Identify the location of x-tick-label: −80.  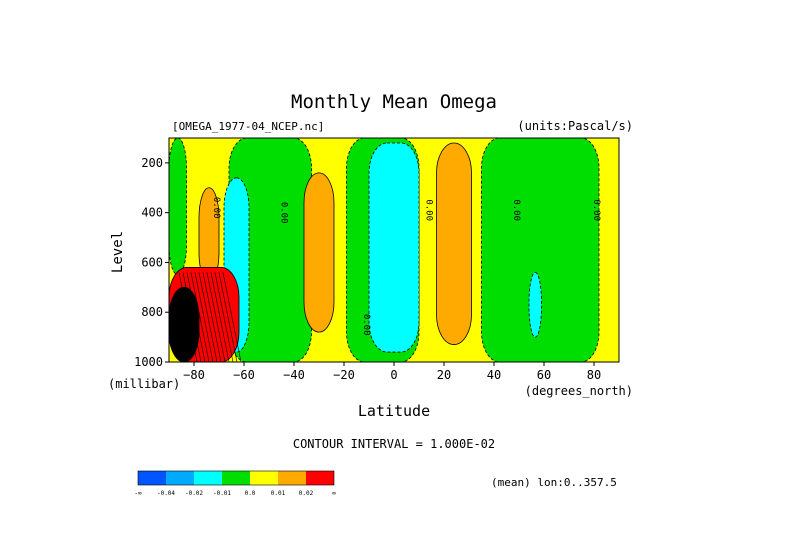
(194, 375).